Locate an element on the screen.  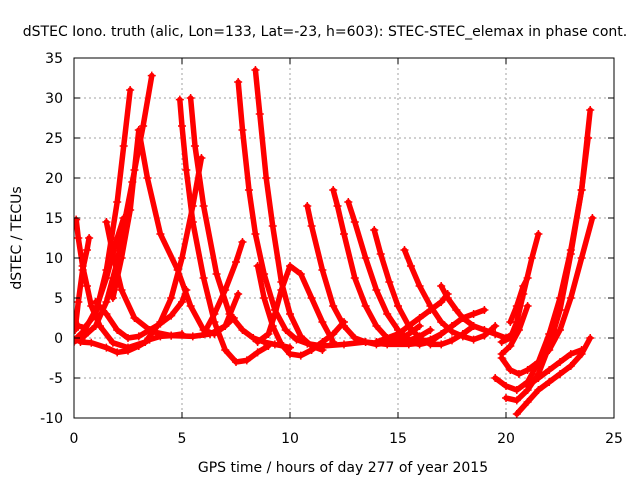
y-tick-label-7: 25 is located at coordinates (54, 139).